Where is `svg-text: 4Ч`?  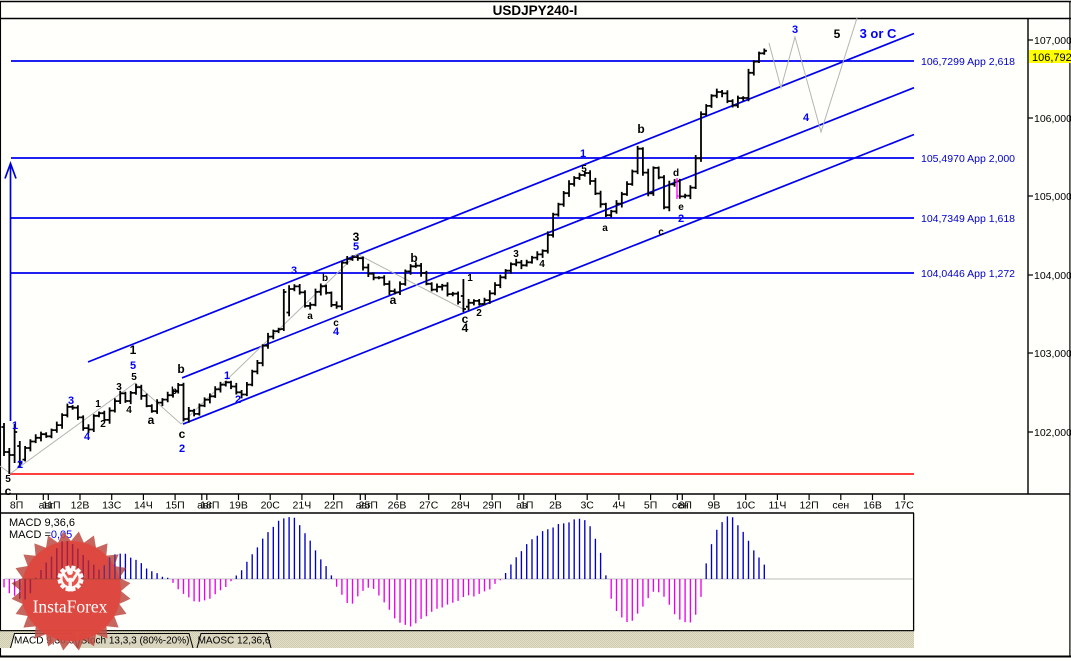
svg-text: 4Ч is located at coordinates (618, 506).